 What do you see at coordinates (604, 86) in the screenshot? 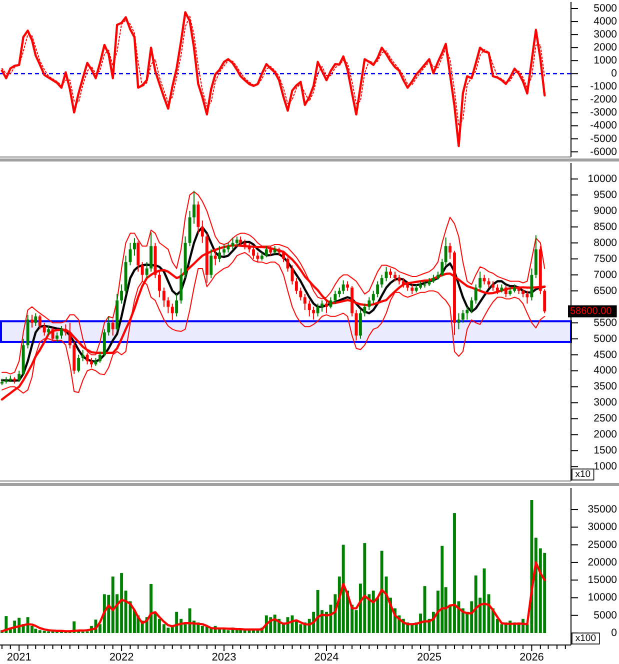
I see `y-tick-label: -1000` at bounding box center [604, 86].